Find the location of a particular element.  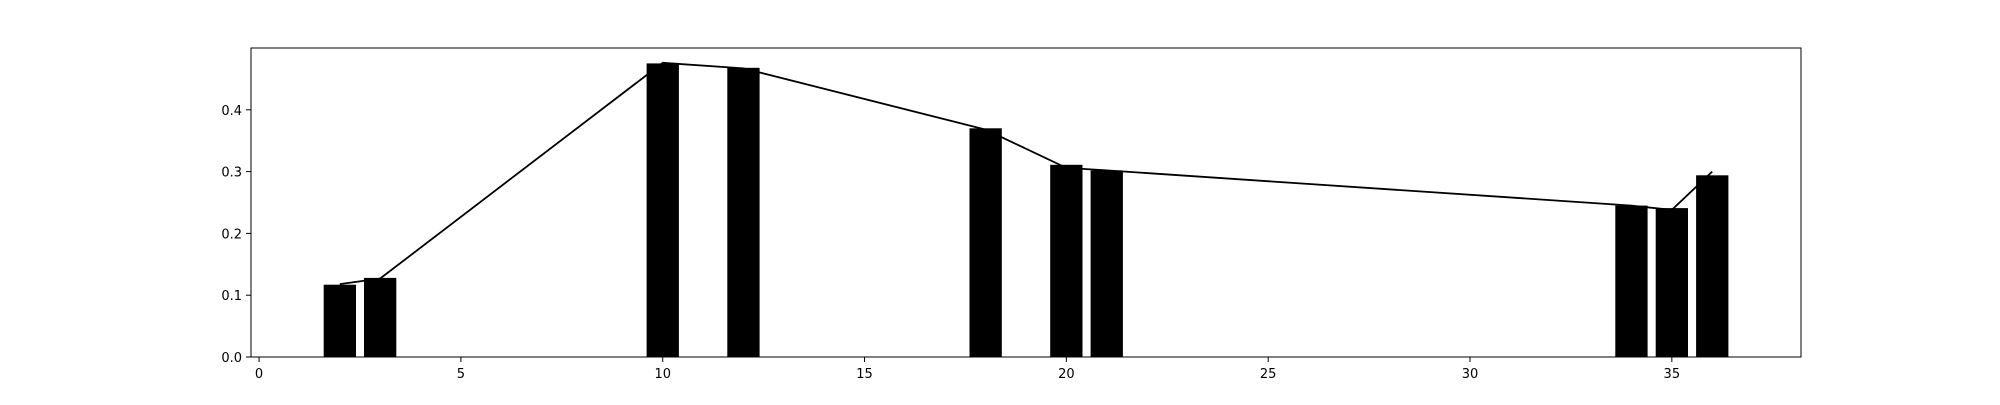

y-tick-label: 0.4 is located at coordinates (231, 111).